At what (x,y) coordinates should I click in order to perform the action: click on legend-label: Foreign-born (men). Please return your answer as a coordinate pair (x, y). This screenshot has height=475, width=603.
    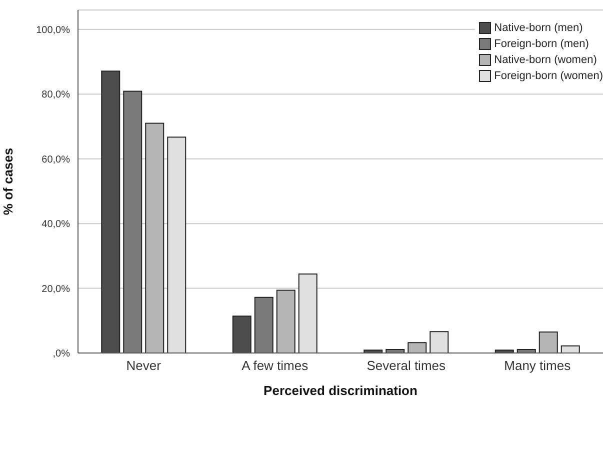
    Looking at the image, I should click on (541, 44).